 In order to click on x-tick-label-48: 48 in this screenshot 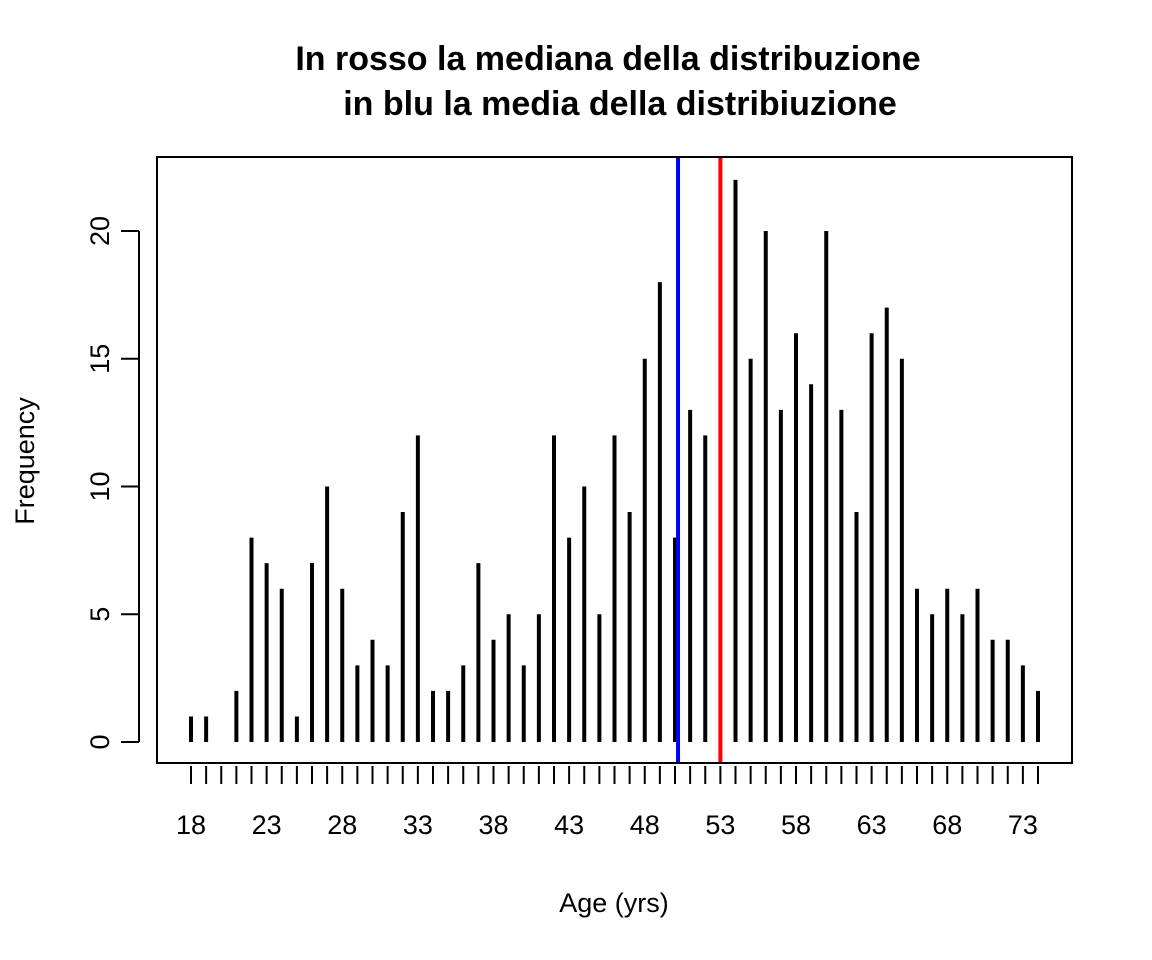, I will do `click(645, 825)`.